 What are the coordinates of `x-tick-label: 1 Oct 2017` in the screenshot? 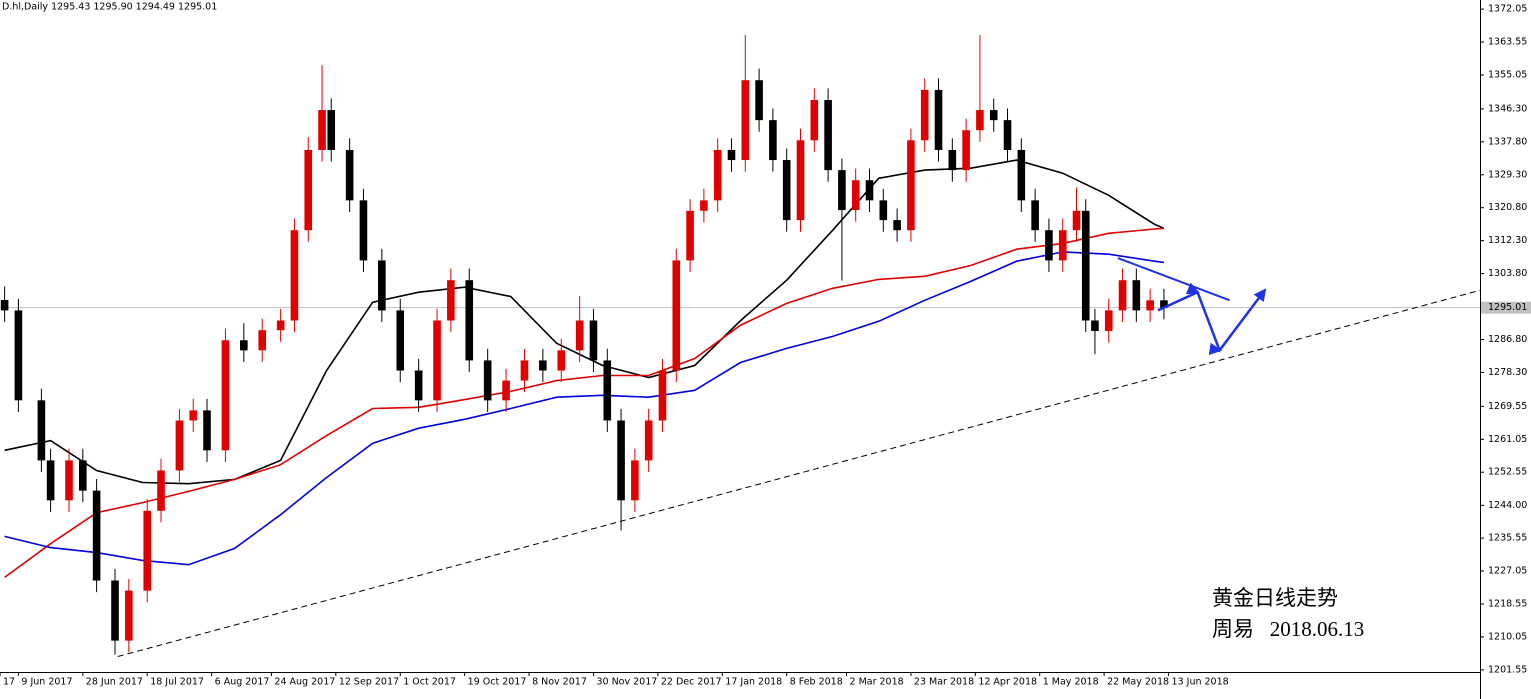 It's located at (429, 682).